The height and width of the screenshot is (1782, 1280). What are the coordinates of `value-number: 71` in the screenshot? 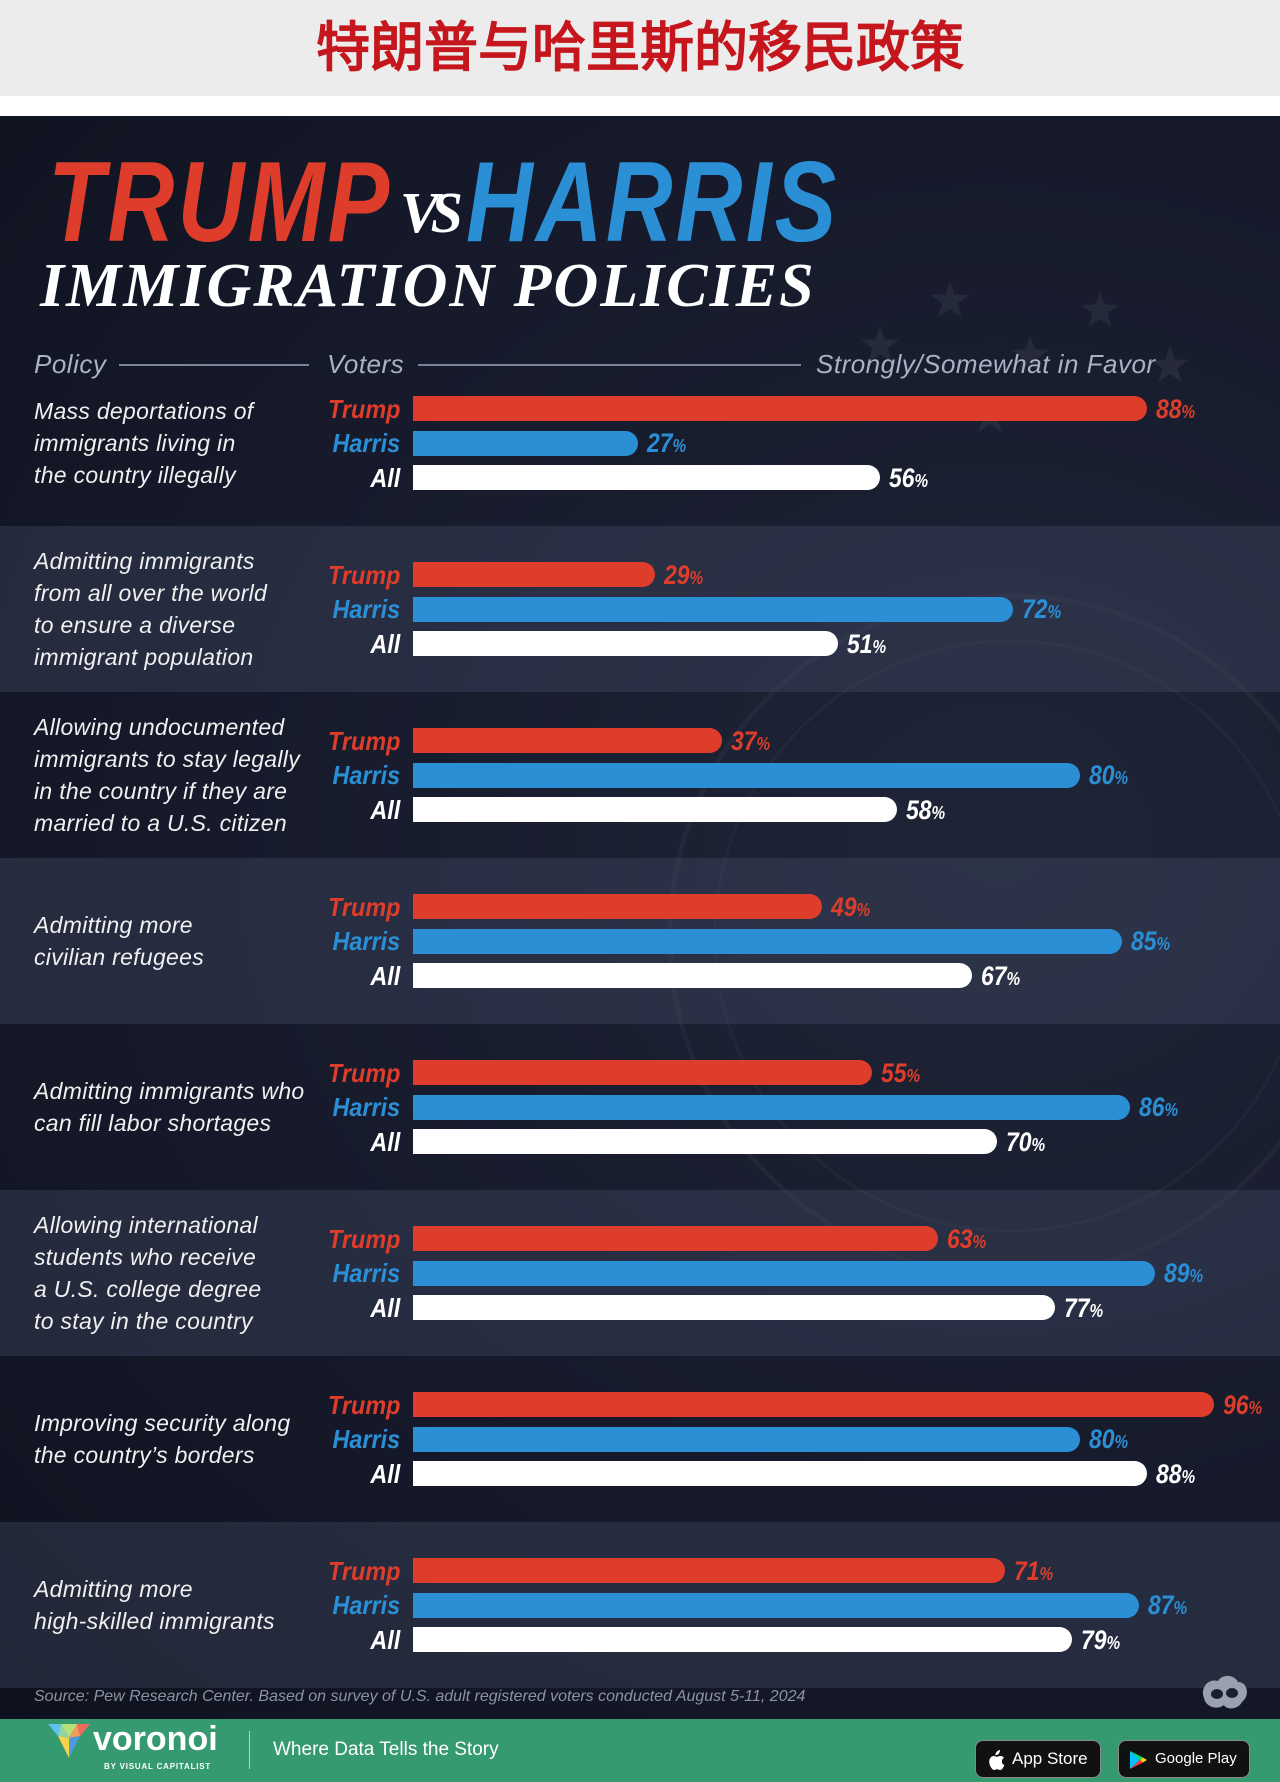 It's located at (1027, 1570).